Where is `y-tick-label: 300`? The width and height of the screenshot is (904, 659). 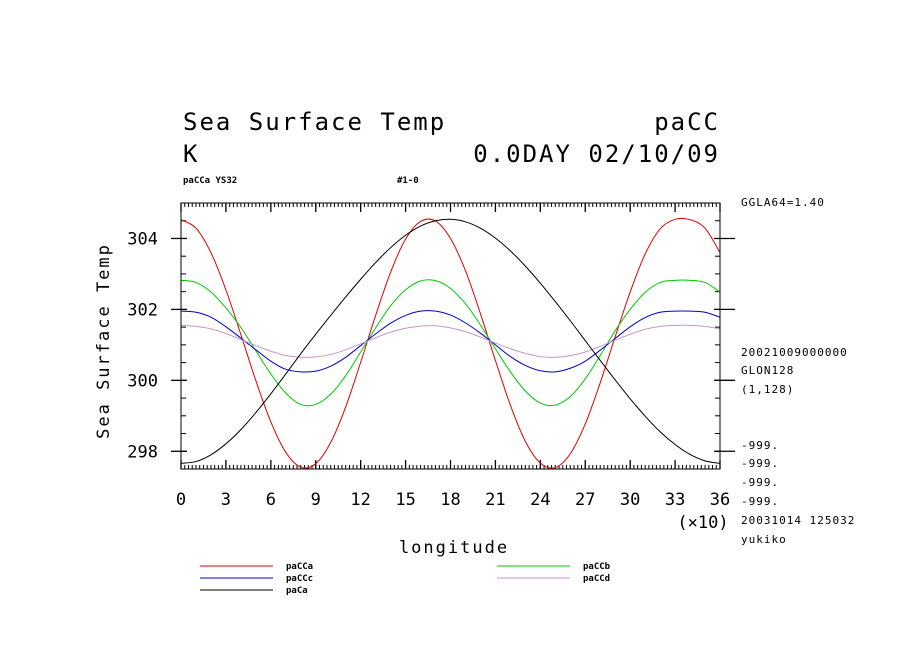 y-tick-label: 300 is located at coordinates (142, 381).